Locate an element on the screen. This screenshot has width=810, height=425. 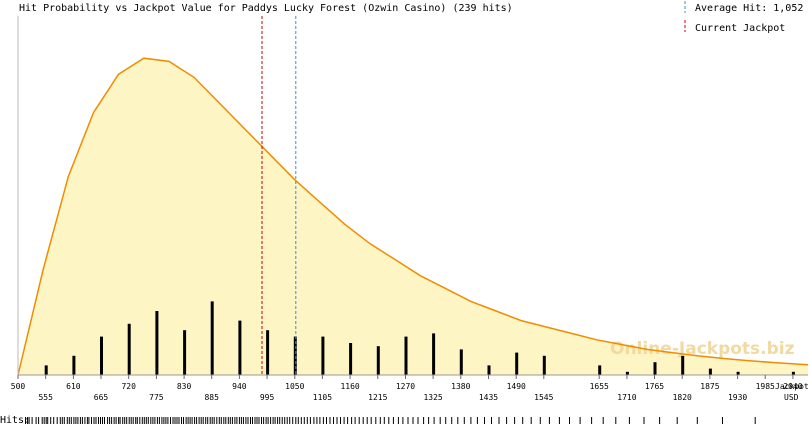
hits-strip is located at coordinates (390, 420).